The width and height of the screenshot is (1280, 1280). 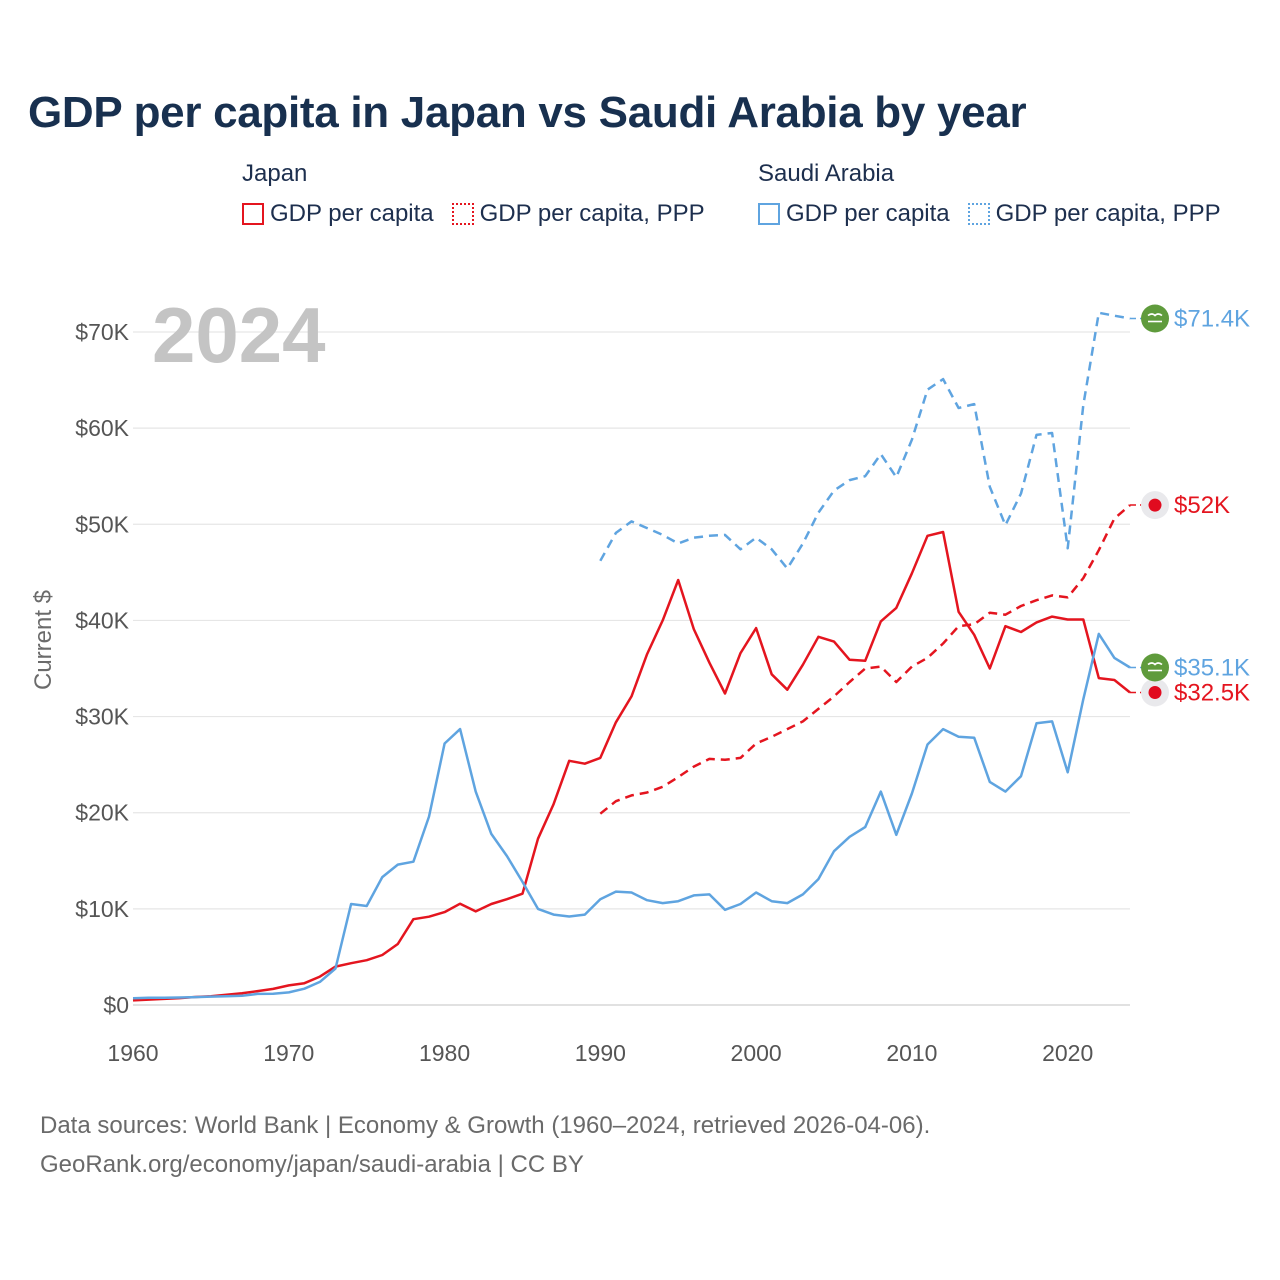 What do you see at coordinates (102, 524) in the screenshot?
I see `y-tick-label: $50K` at bounding box center [102, 524].